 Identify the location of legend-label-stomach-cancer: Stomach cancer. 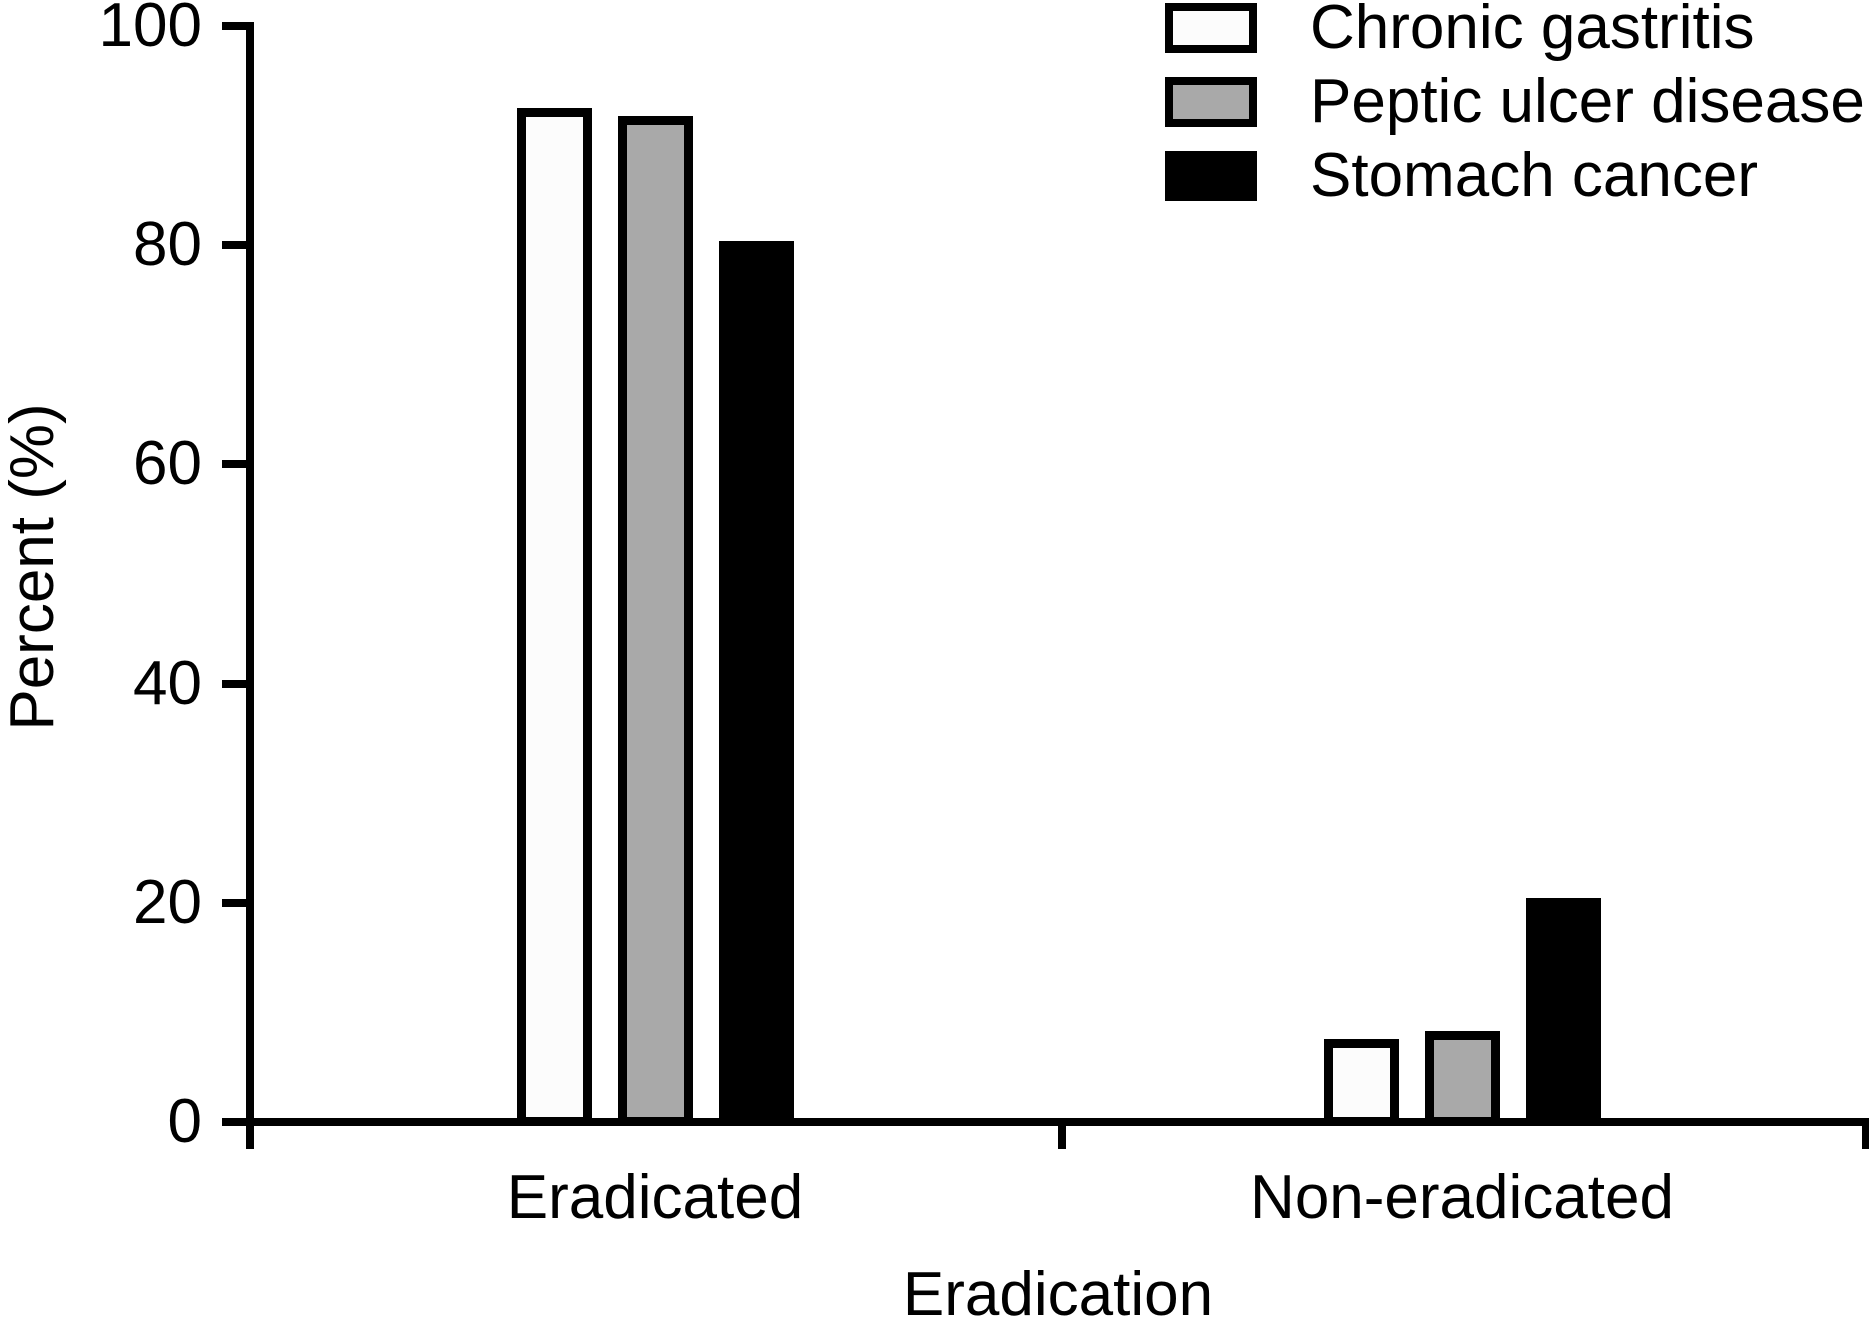
(1534, 175).